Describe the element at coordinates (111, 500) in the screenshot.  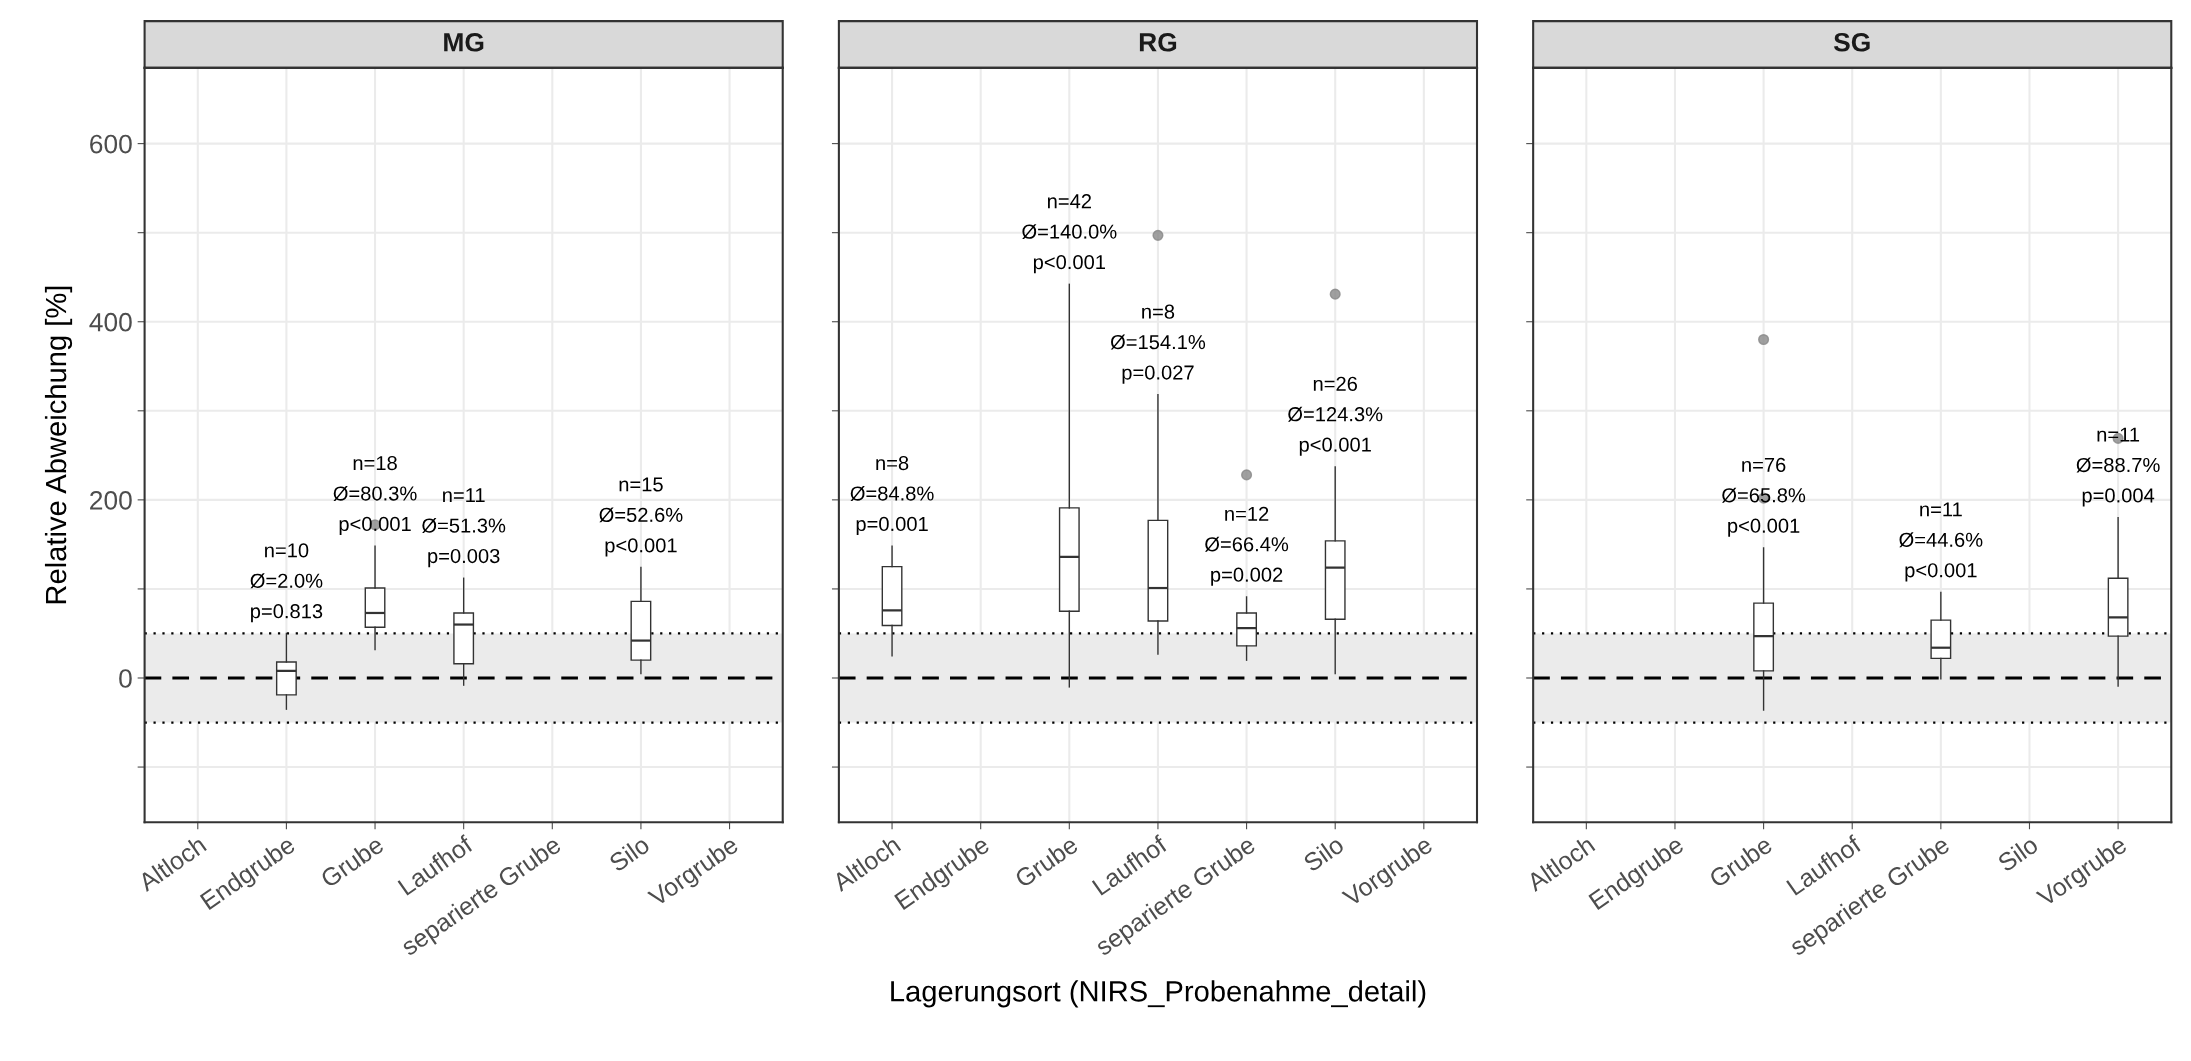
I see `y-tick-label: 200` at that location.